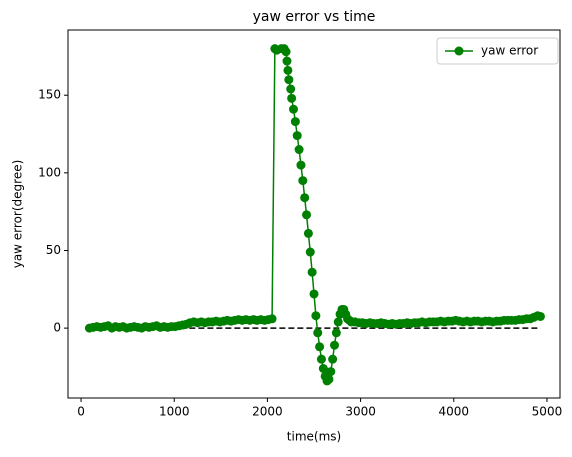 The image size is (572, 457). I want to click on y-axis-label: yaw error(degree), so click(18, 214).